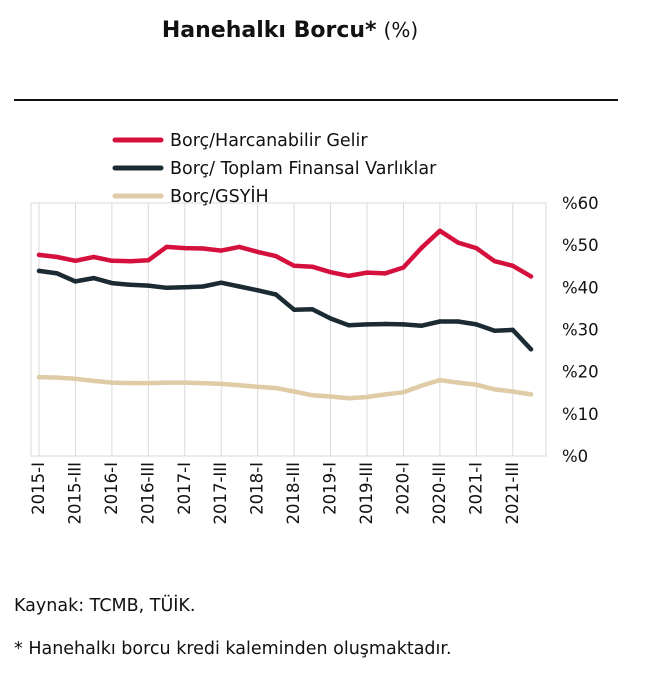  Describe the element at coordinates (439, 493) in the screenshot. I see `x-tick-label: 2020-III` at that location.